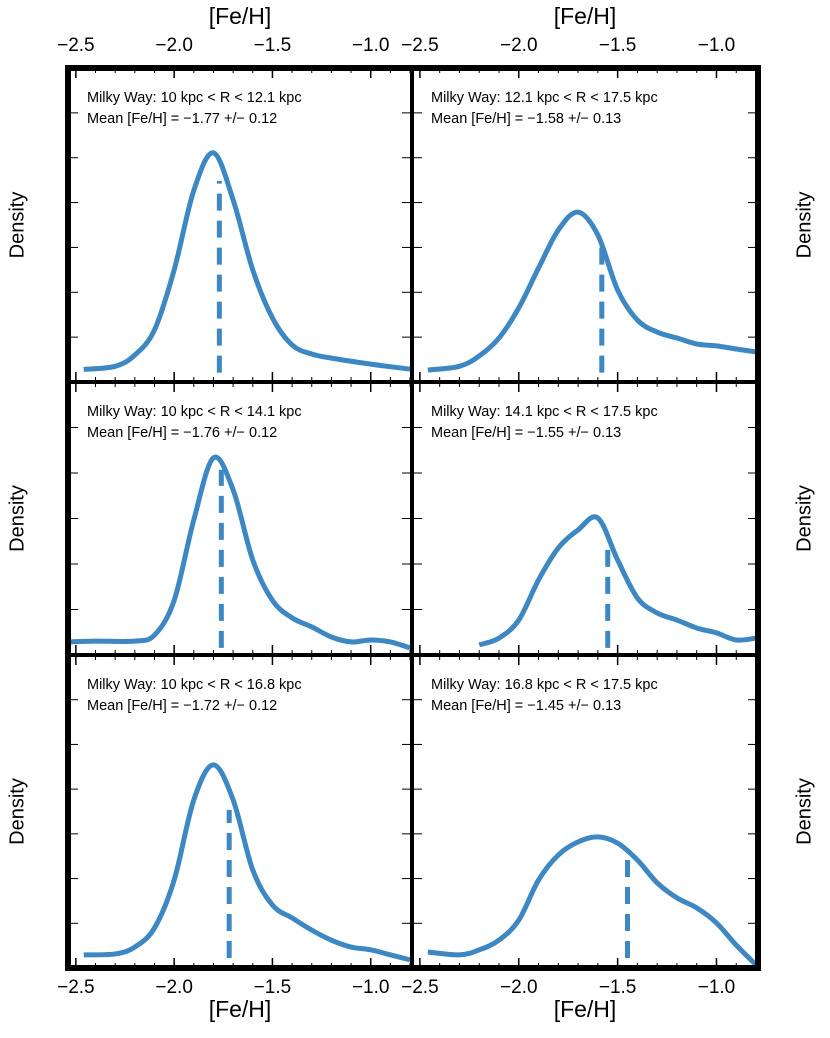 The width and height of the screenshot is (830, 1038). What do you see at coordinates (194, 685) in the screenshot?
I see `annotation: Milky Way: 10 kpc < R < 16.8 kpc` at bounding box center [194, 685].